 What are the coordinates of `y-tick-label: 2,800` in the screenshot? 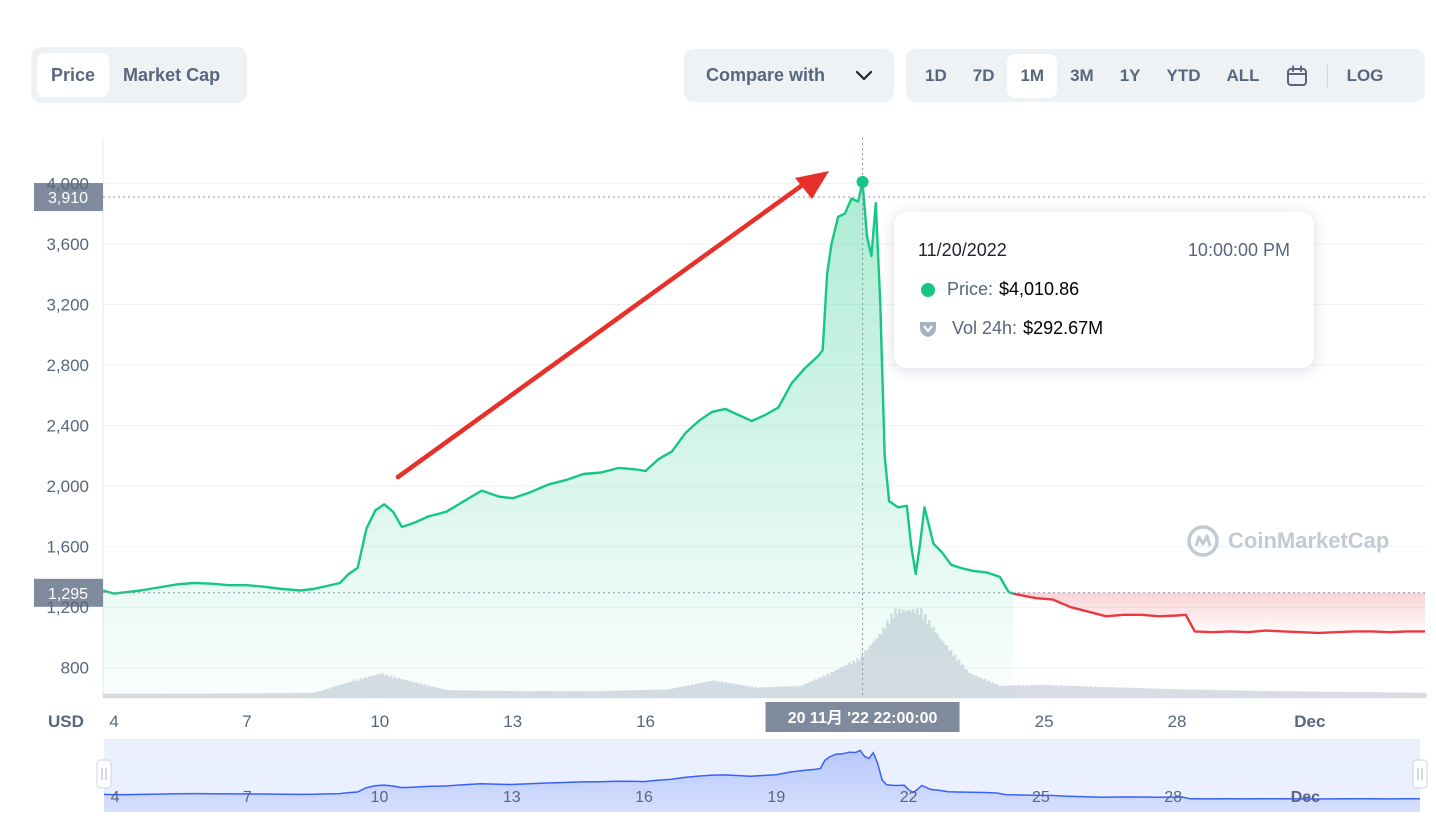 It's located at (67, 365).